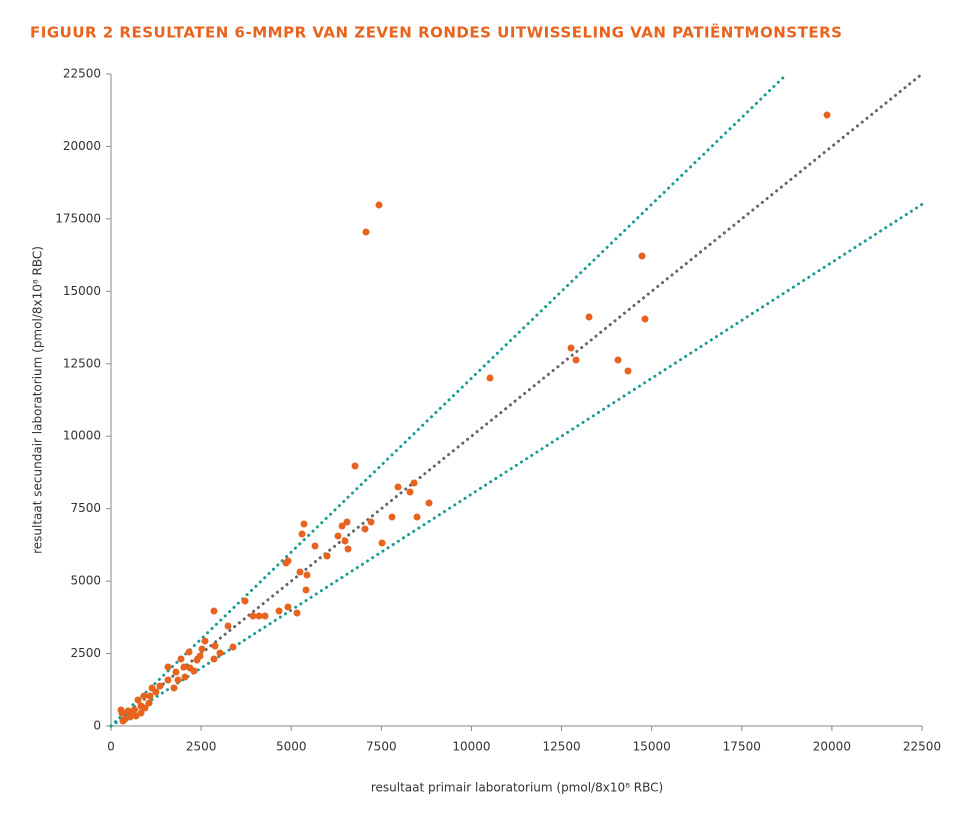  What do you see at coordinates (82, 291) in the screenshot?
I see `y-tick-label: 15000` at bounding box center [82, 291].